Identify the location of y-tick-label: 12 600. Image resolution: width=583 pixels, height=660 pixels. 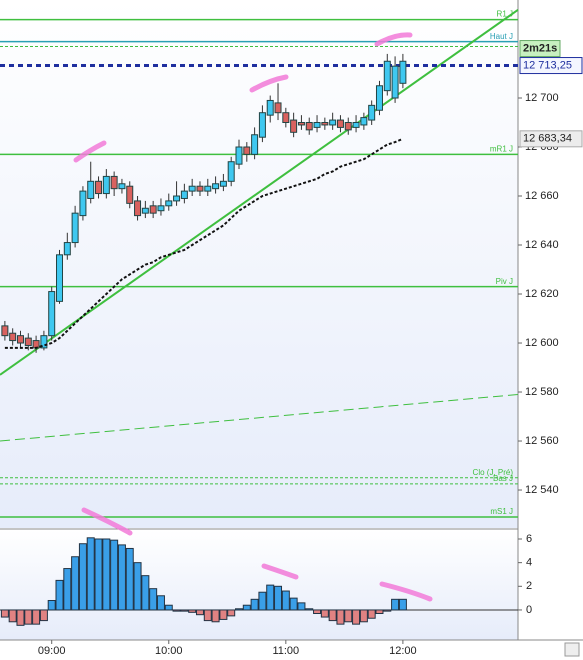
(542, 343).